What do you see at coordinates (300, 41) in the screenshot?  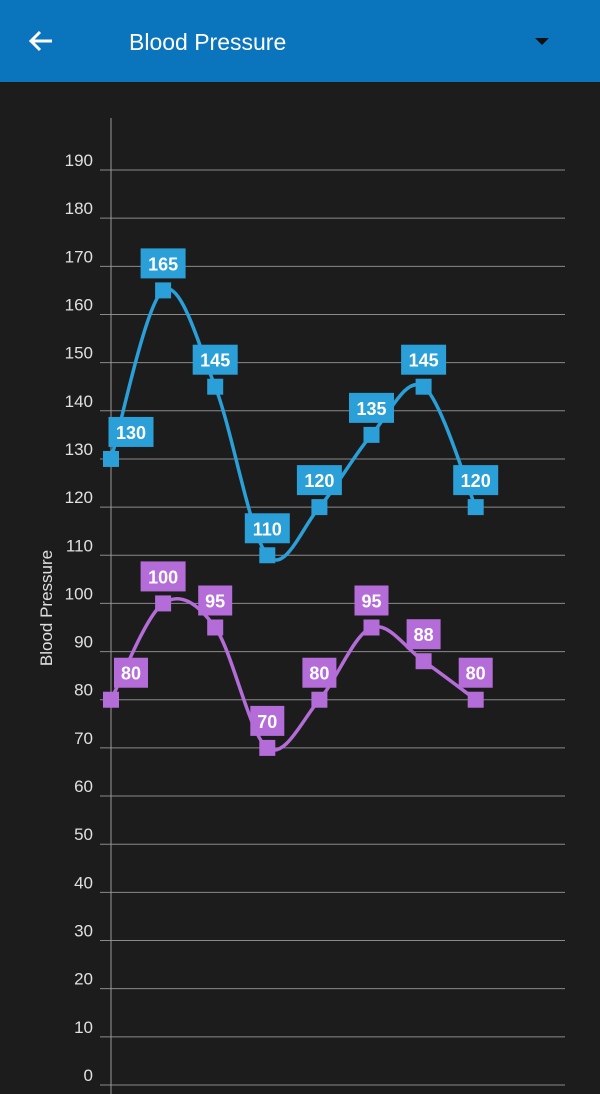 I see `app-bar: Blood Pressure` at bounding box center [300, 41].